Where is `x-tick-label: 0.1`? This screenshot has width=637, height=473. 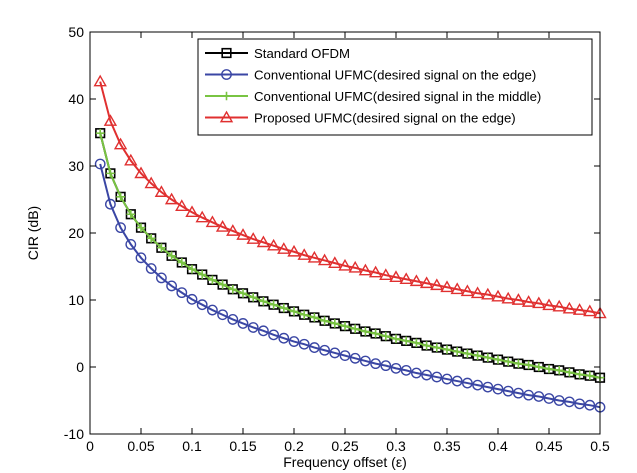 x-tick-label: 0.1 is located at coordinates (192, 446).